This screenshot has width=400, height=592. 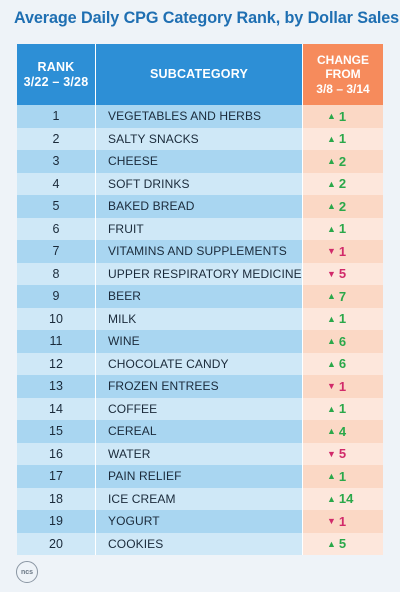 I want to click on rank-cell: 6, so click(x=56, y=228).